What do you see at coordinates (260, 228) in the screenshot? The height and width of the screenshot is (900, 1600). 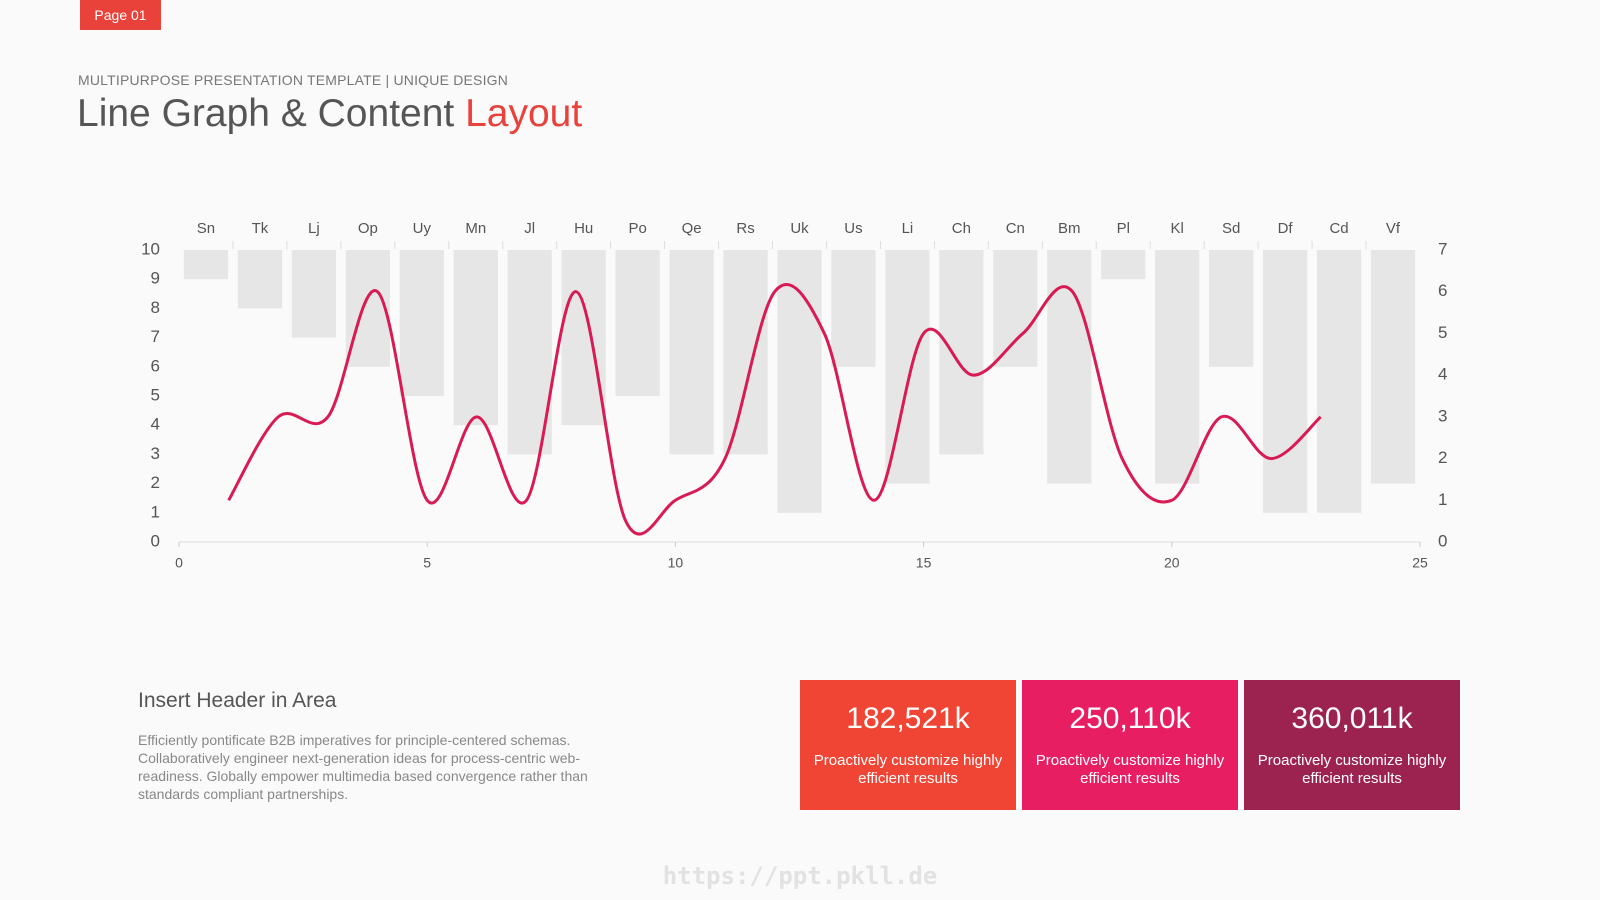 I see `category-label: Tk` at bounding box center [260, 228].